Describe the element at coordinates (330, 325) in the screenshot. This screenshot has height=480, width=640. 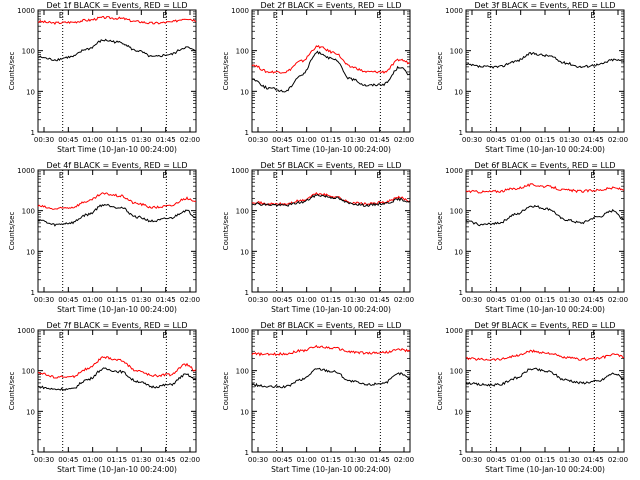
I see `chart-title: Det 8f BLACK = Events, RED = LLD` at that location.